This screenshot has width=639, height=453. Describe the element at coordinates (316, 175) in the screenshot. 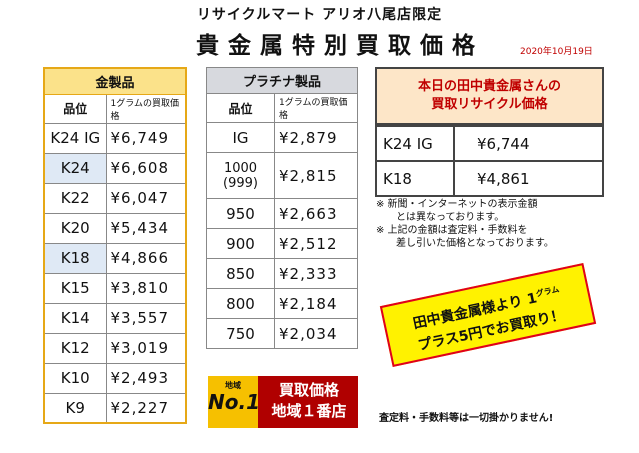

I see `platinum-price: ¥2,815` at that location.